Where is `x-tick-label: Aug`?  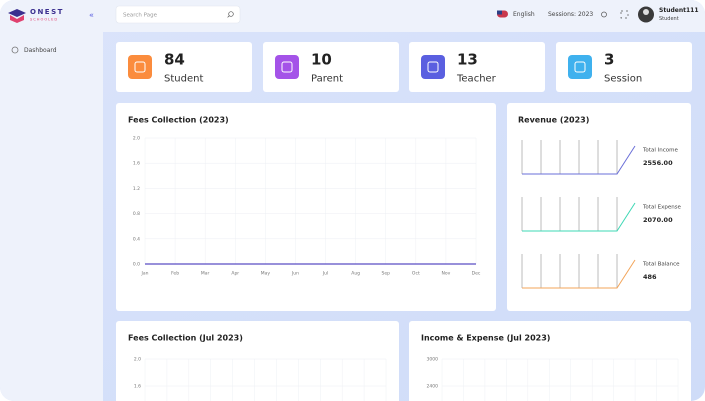 x-tick-label: Aug is located at coordinates (355, 274).